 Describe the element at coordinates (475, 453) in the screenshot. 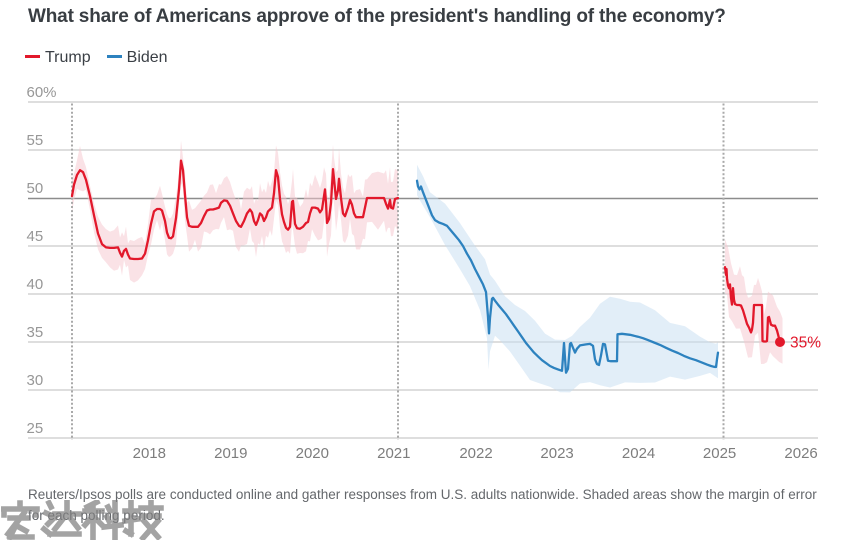

I see `svg-text: 2022` at that location.